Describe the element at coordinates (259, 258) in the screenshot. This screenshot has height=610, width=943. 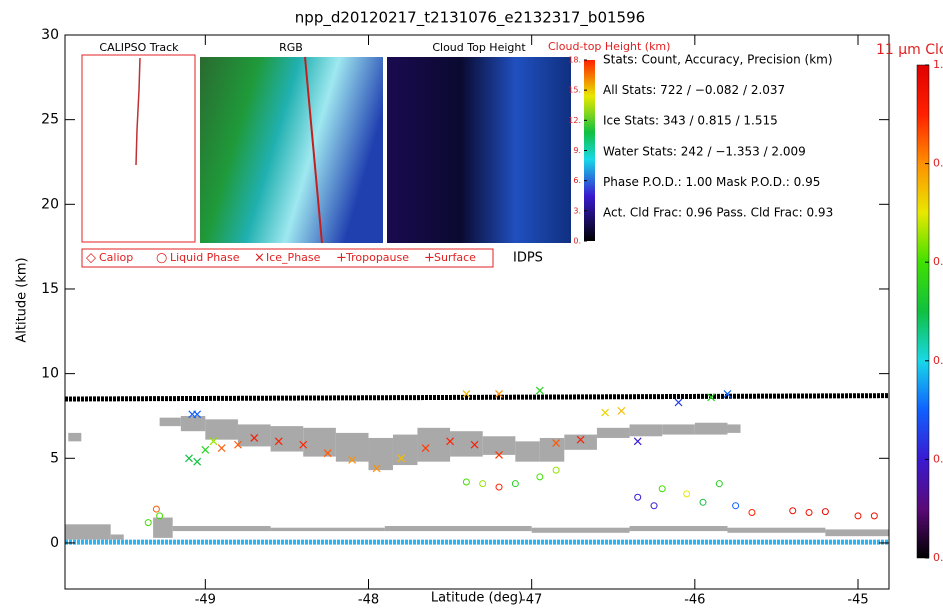
I see `legend-symbol: ×` at that location.